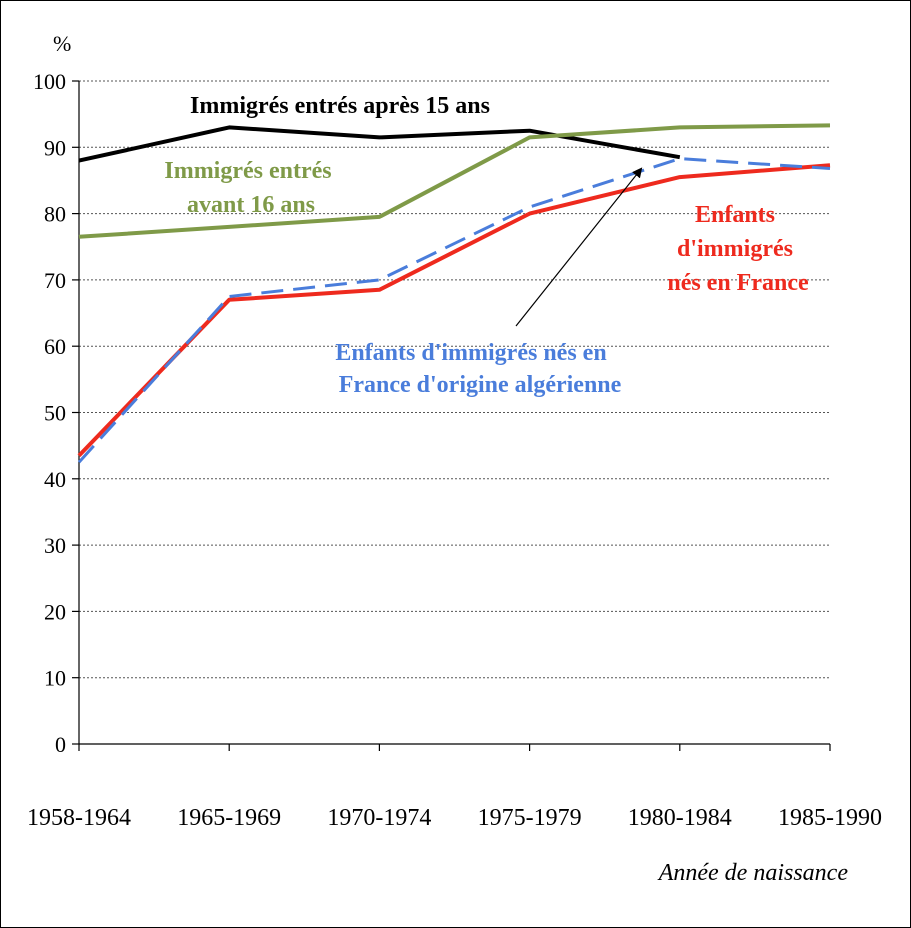  Describe the element at coordinates (55, 413) in the screenshot. I see `y-tick-label-50: 50` at that location.